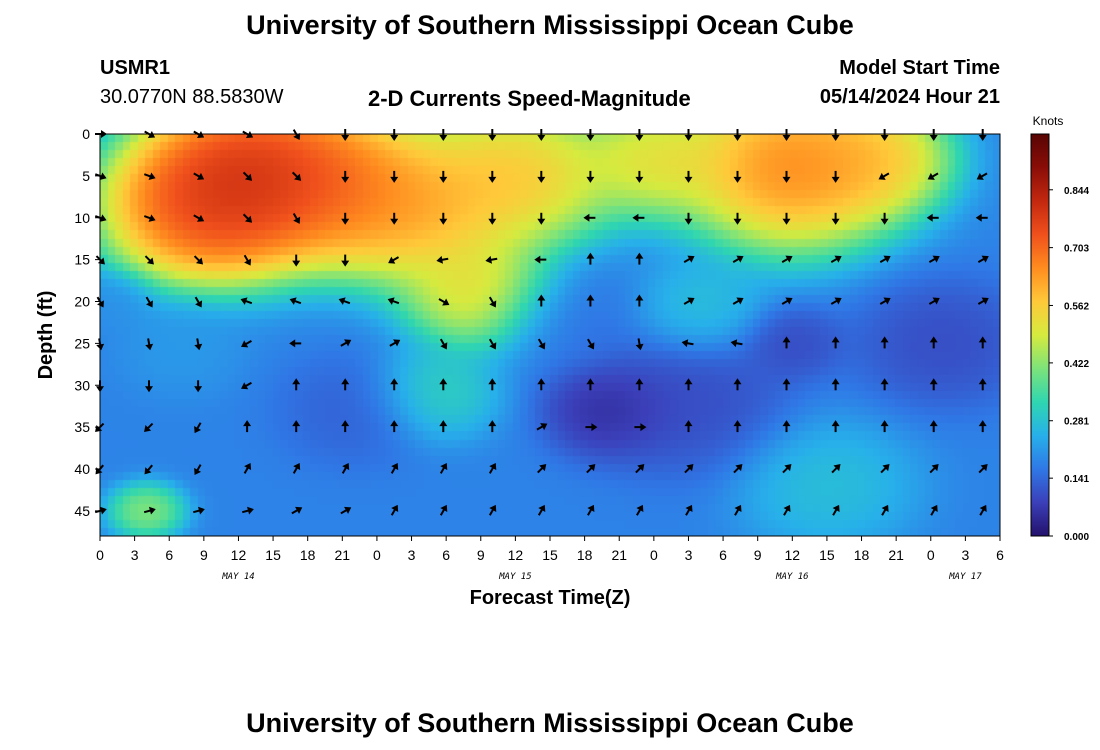  I want to click on colorbar-tick-label: 0.281, so click(1076, 422).